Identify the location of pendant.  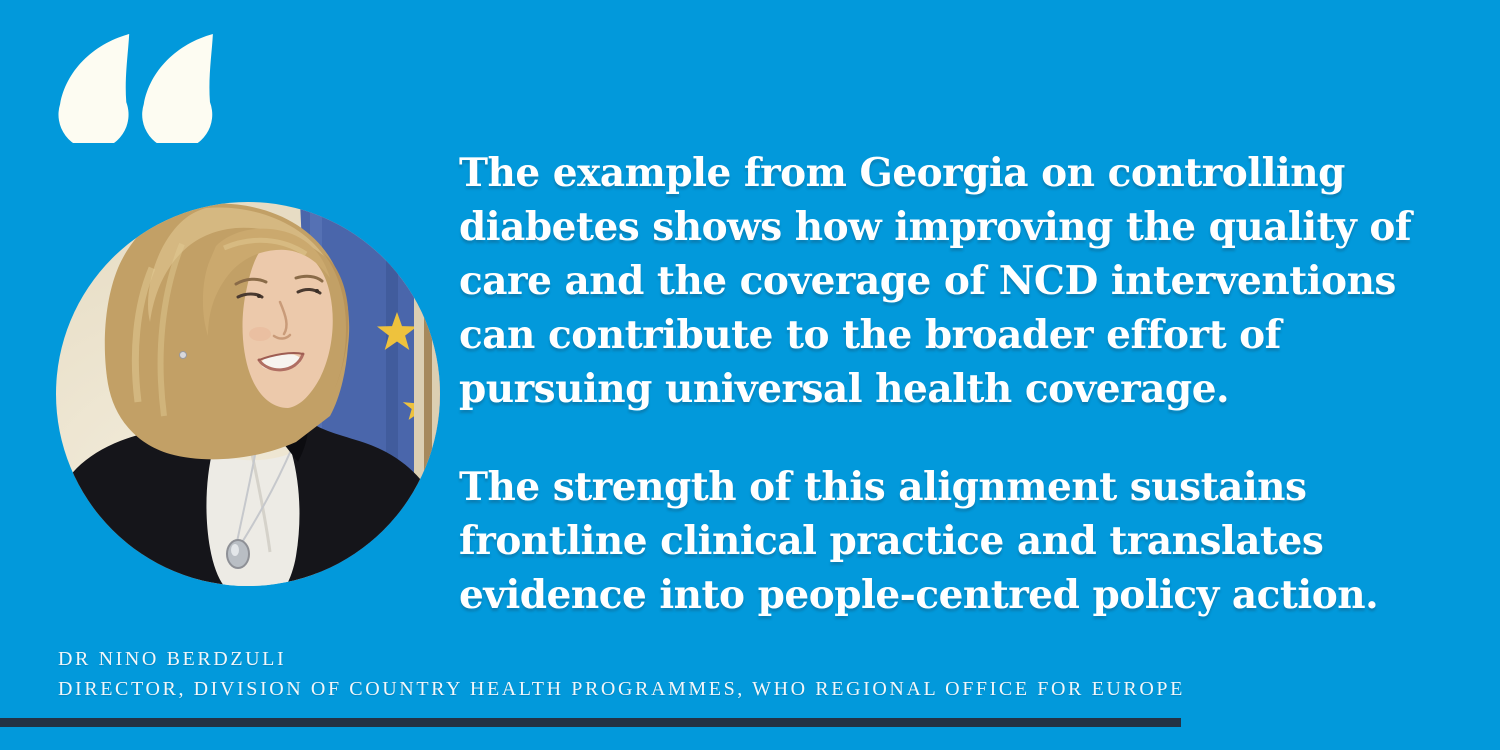
(238, 554).